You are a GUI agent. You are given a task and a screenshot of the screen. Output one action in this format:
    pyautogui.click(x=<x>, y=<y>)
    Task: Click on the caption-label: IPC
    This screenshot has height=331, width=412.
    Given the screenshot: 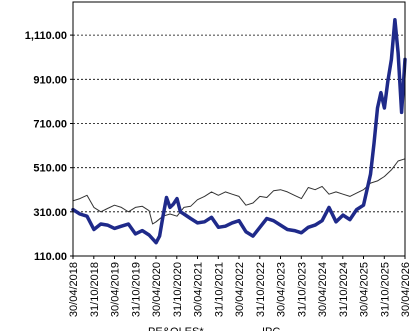 What is the action you would take?
    pyautogui.click(x=271, y=328)
    